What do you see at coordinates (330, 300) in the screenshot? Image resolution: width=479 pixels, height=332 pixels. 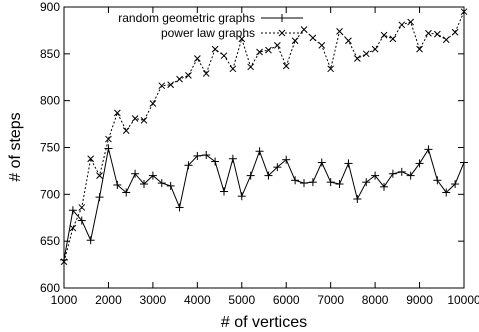 I see `x-tick-label: 7000` at bounding box center [330, 300].